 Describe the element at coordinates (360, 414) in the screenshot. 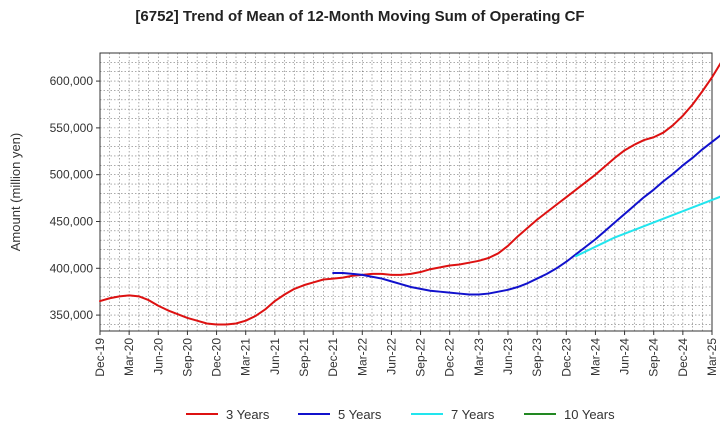

I see `legend-label-5-years: 5 Years` at that location.